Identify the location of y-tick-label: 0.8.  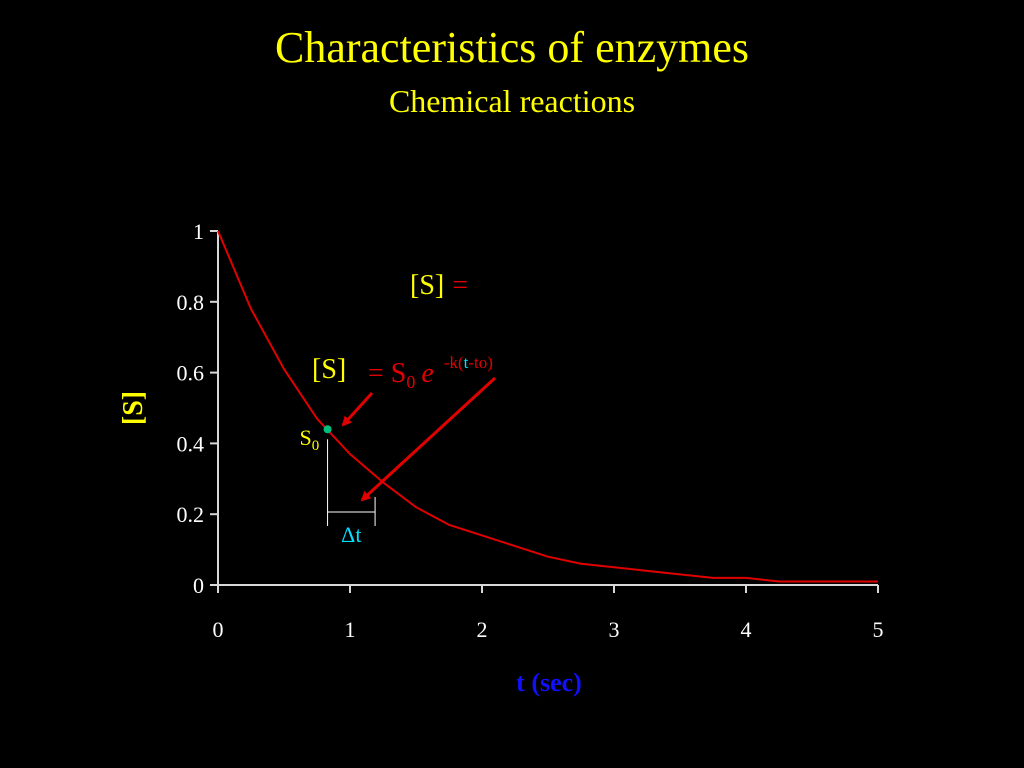
(191, 302).